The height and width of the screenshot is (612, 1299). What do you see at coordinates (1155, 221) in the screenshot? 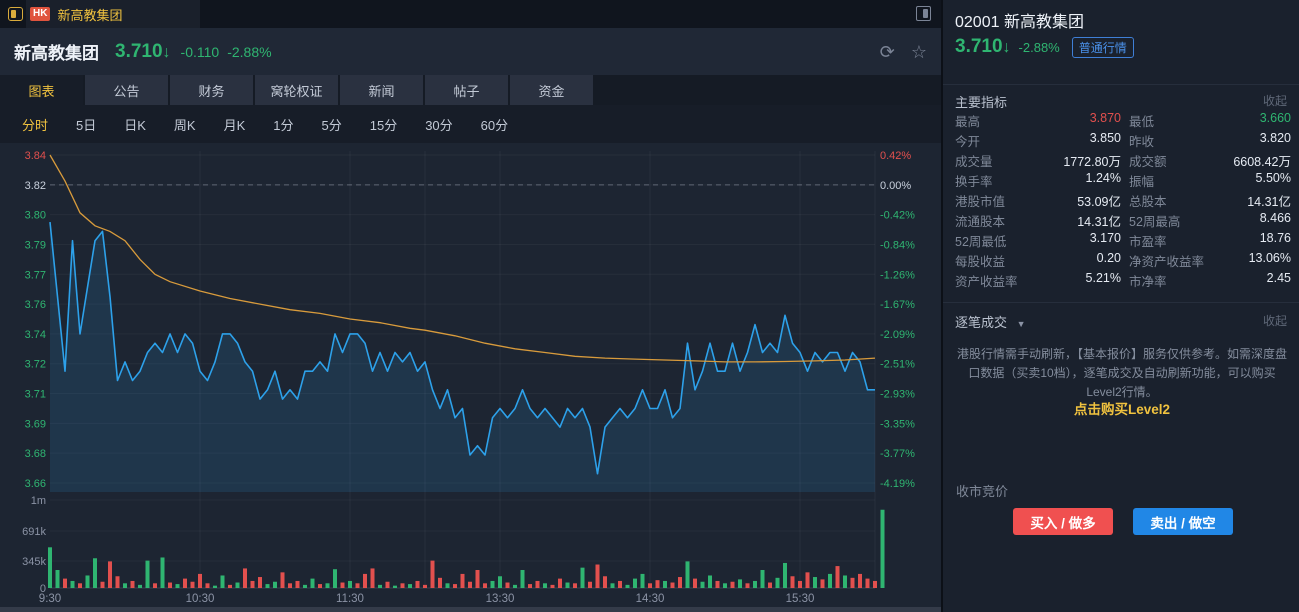
I see `indicator-label: 52周最高` at bounding box center [1155, 221].